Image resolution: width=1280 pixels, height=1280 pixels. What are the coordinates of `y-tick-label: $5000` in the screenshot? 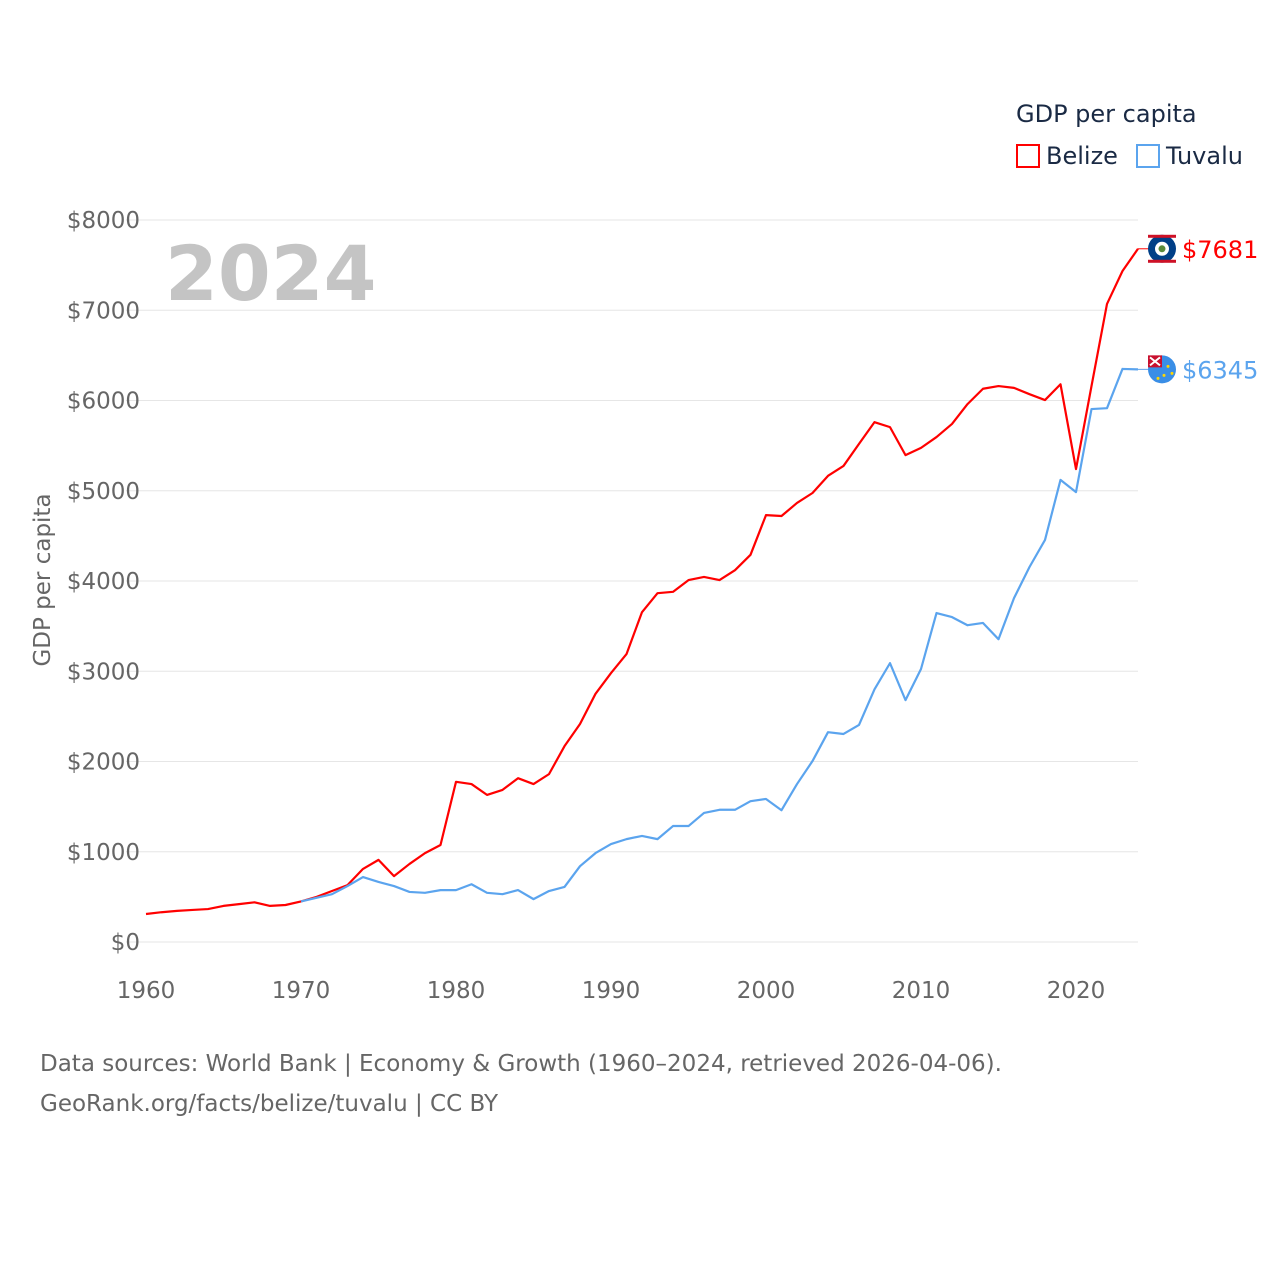 It's located at (103, 492).